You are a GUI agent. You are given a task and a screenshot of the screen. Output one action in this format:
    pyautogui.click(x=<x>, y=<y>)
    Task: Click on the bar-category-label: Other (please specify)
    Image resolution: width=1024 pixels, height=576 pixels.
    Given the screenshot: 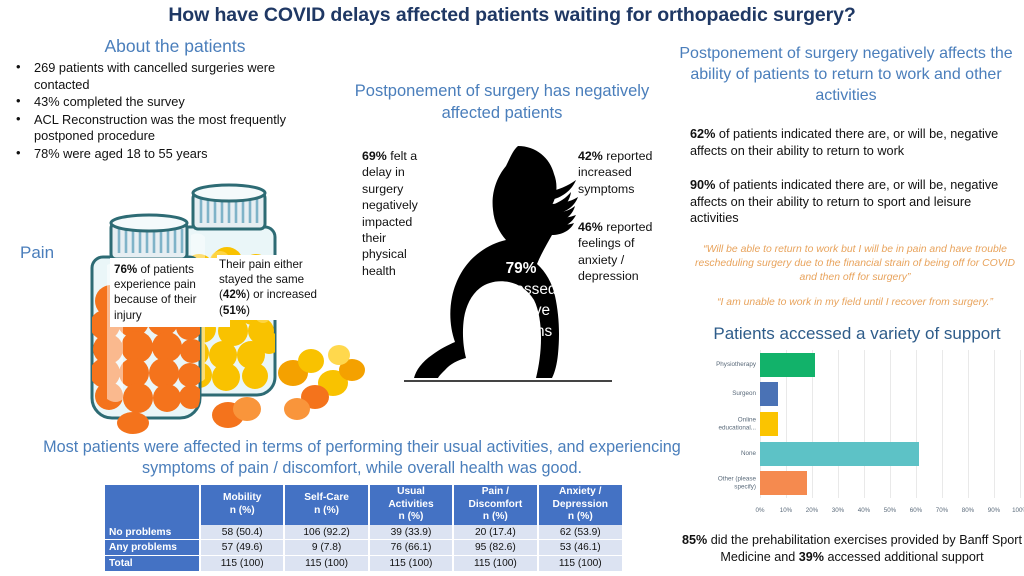 What is the action you would take?
    pyautogui.click(x=736, y=483)
    